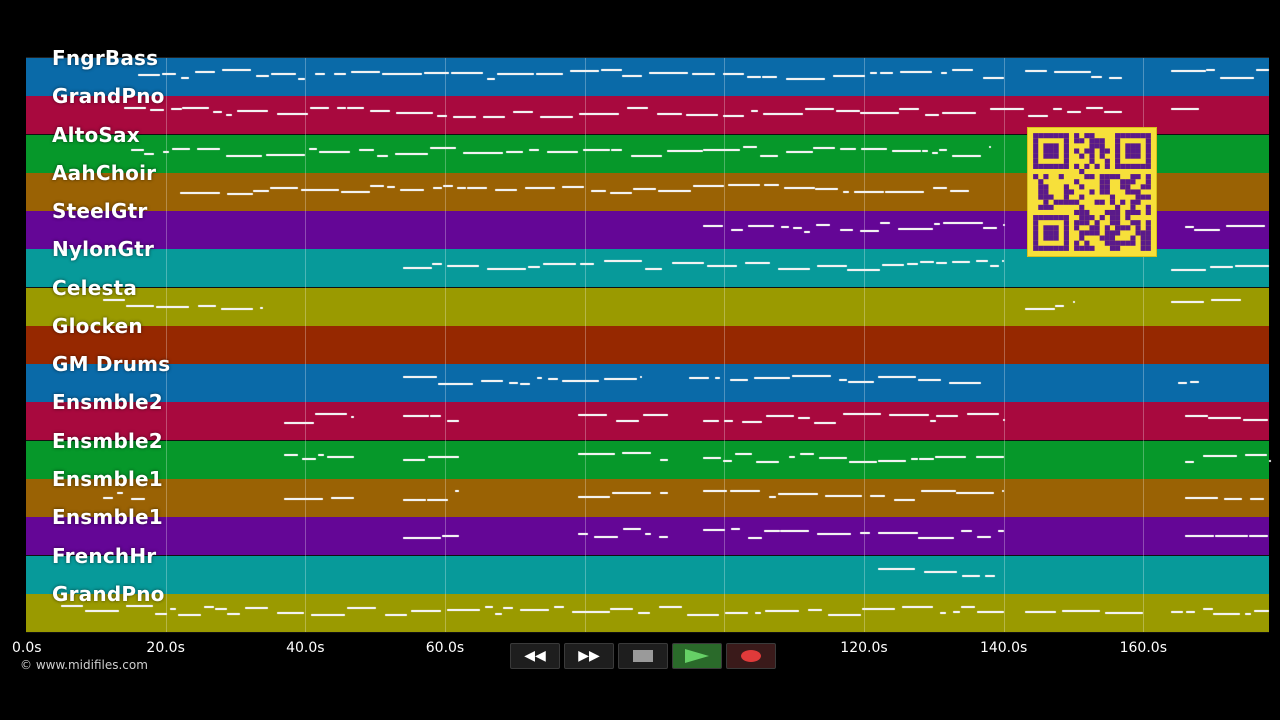  Describe the element at coordinates (104, 555) in the screenshot. I see `track-label: FrenchHr` at that location.